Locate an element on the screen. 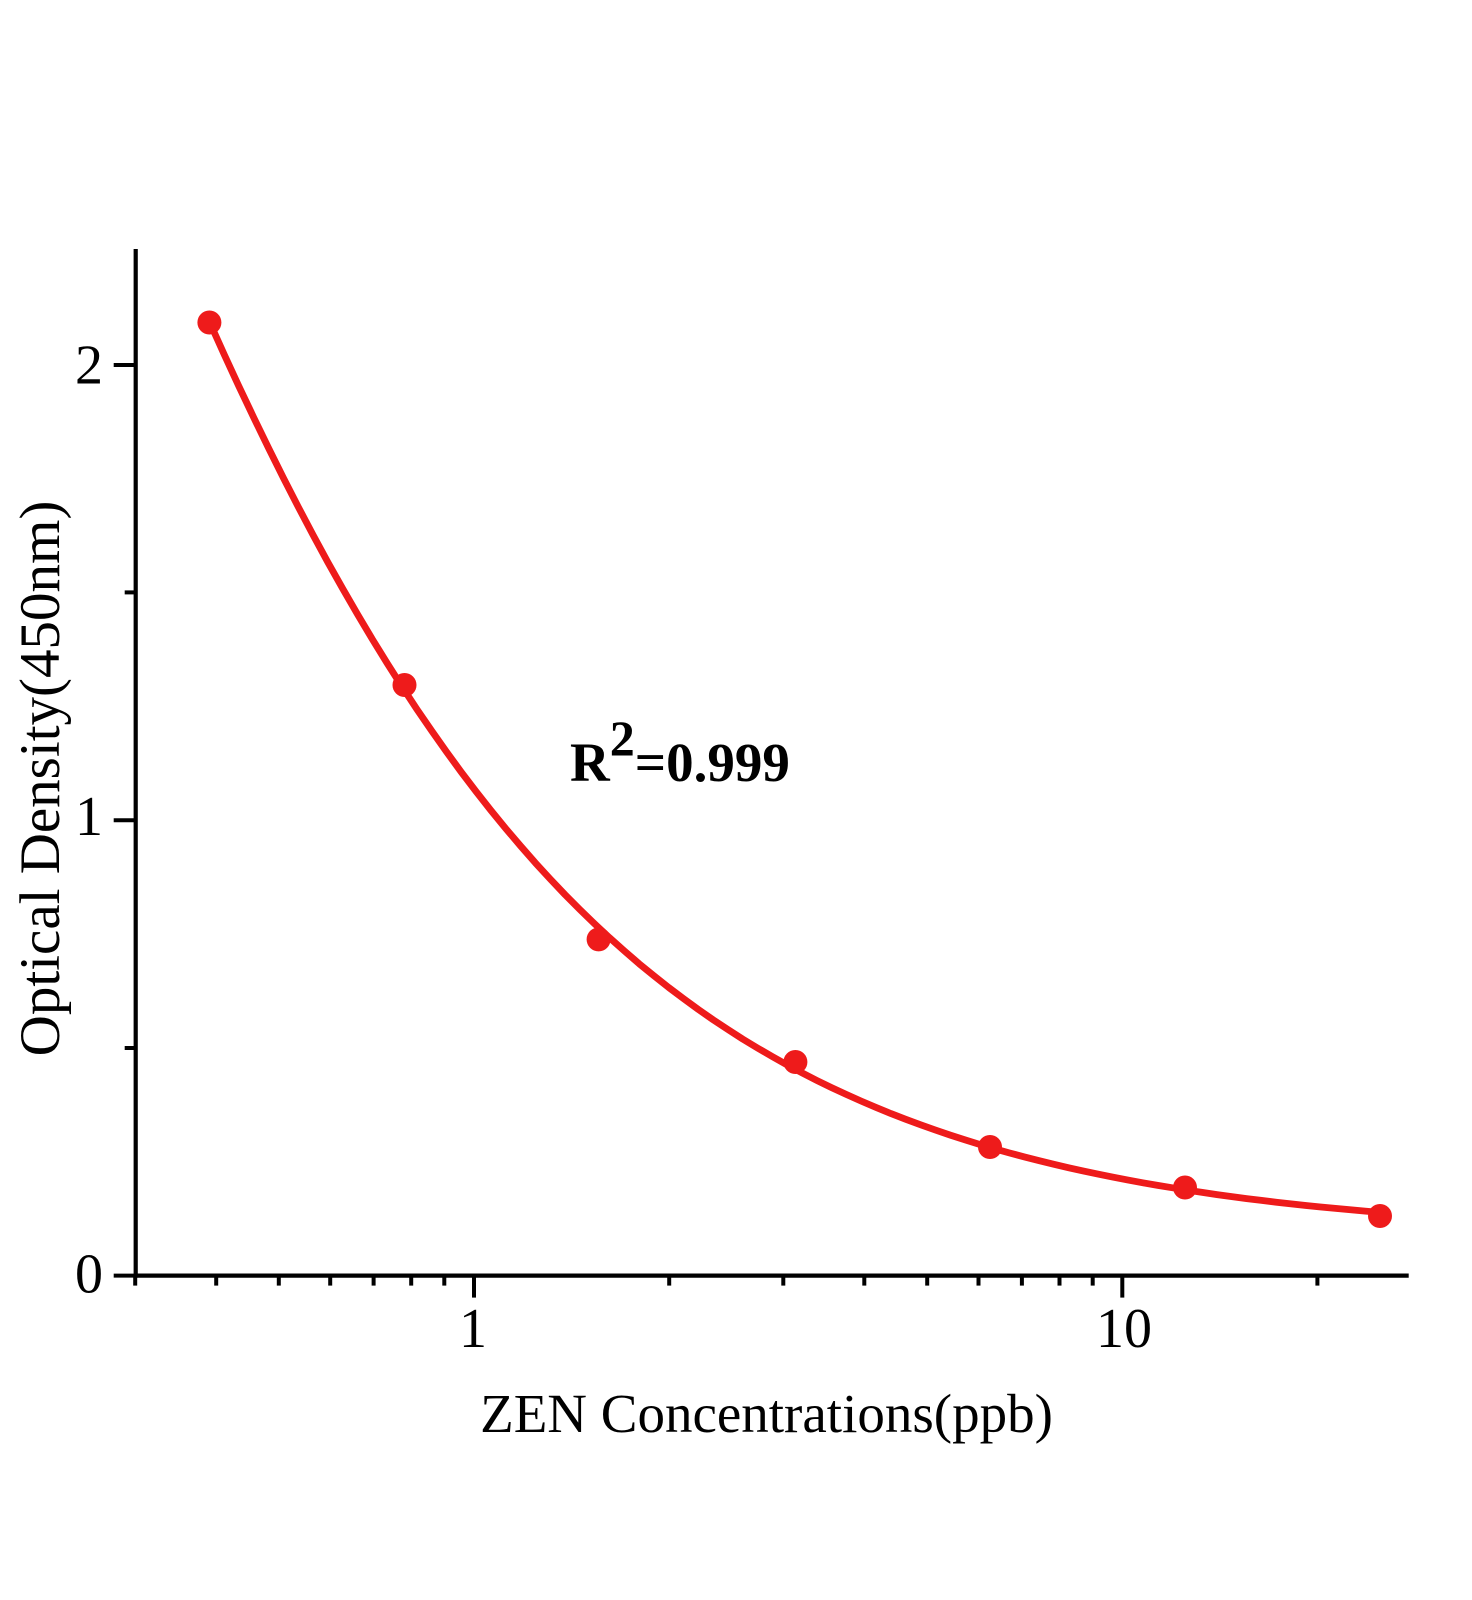 The image size is (1472, 1600). svg-text: ZEN Concentrations(ppb) is located at coordinates (766, 1413).